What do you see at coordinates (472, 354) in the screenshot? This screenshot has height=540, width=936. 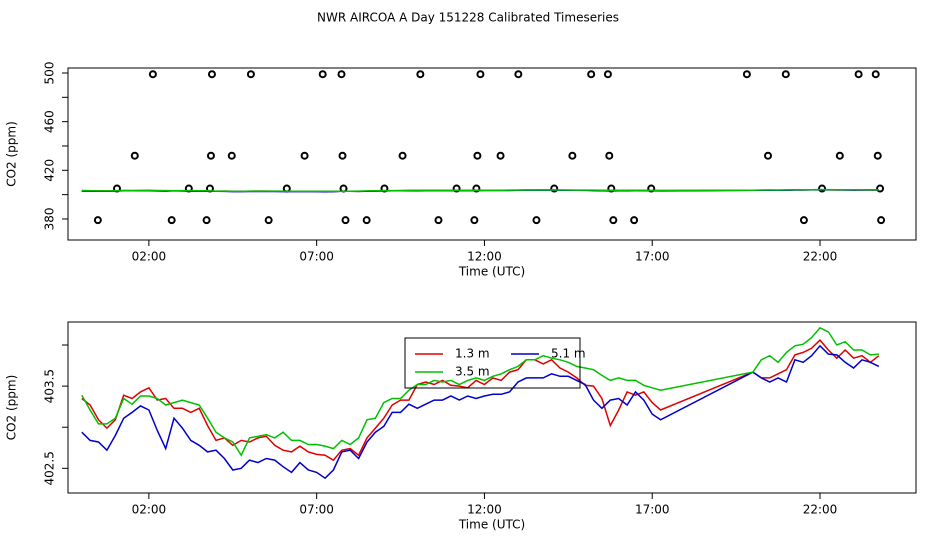 I see `legend-label: 1.3 m` at bounding box center [472, 354].